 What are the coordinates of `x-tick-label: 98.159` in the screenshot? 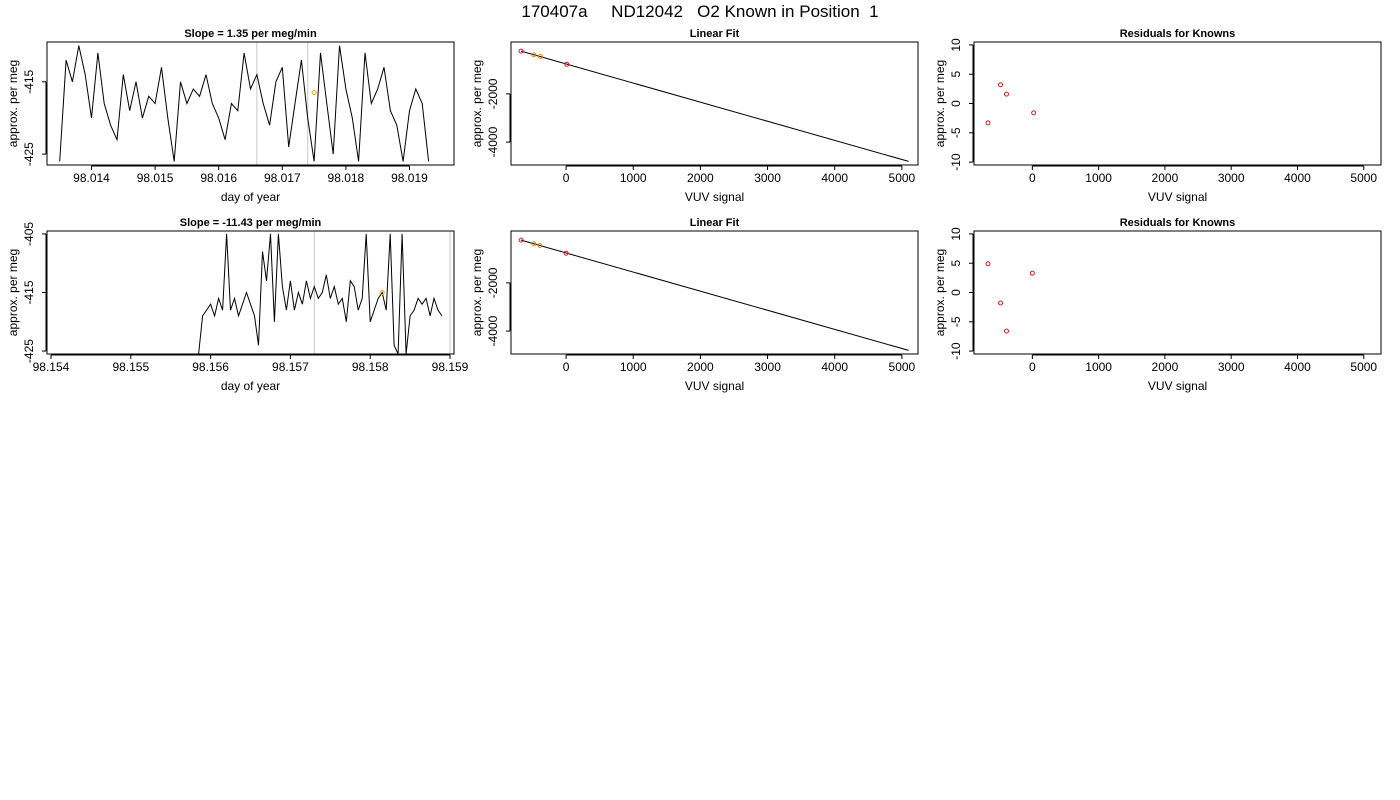 It's located at (450, 367).